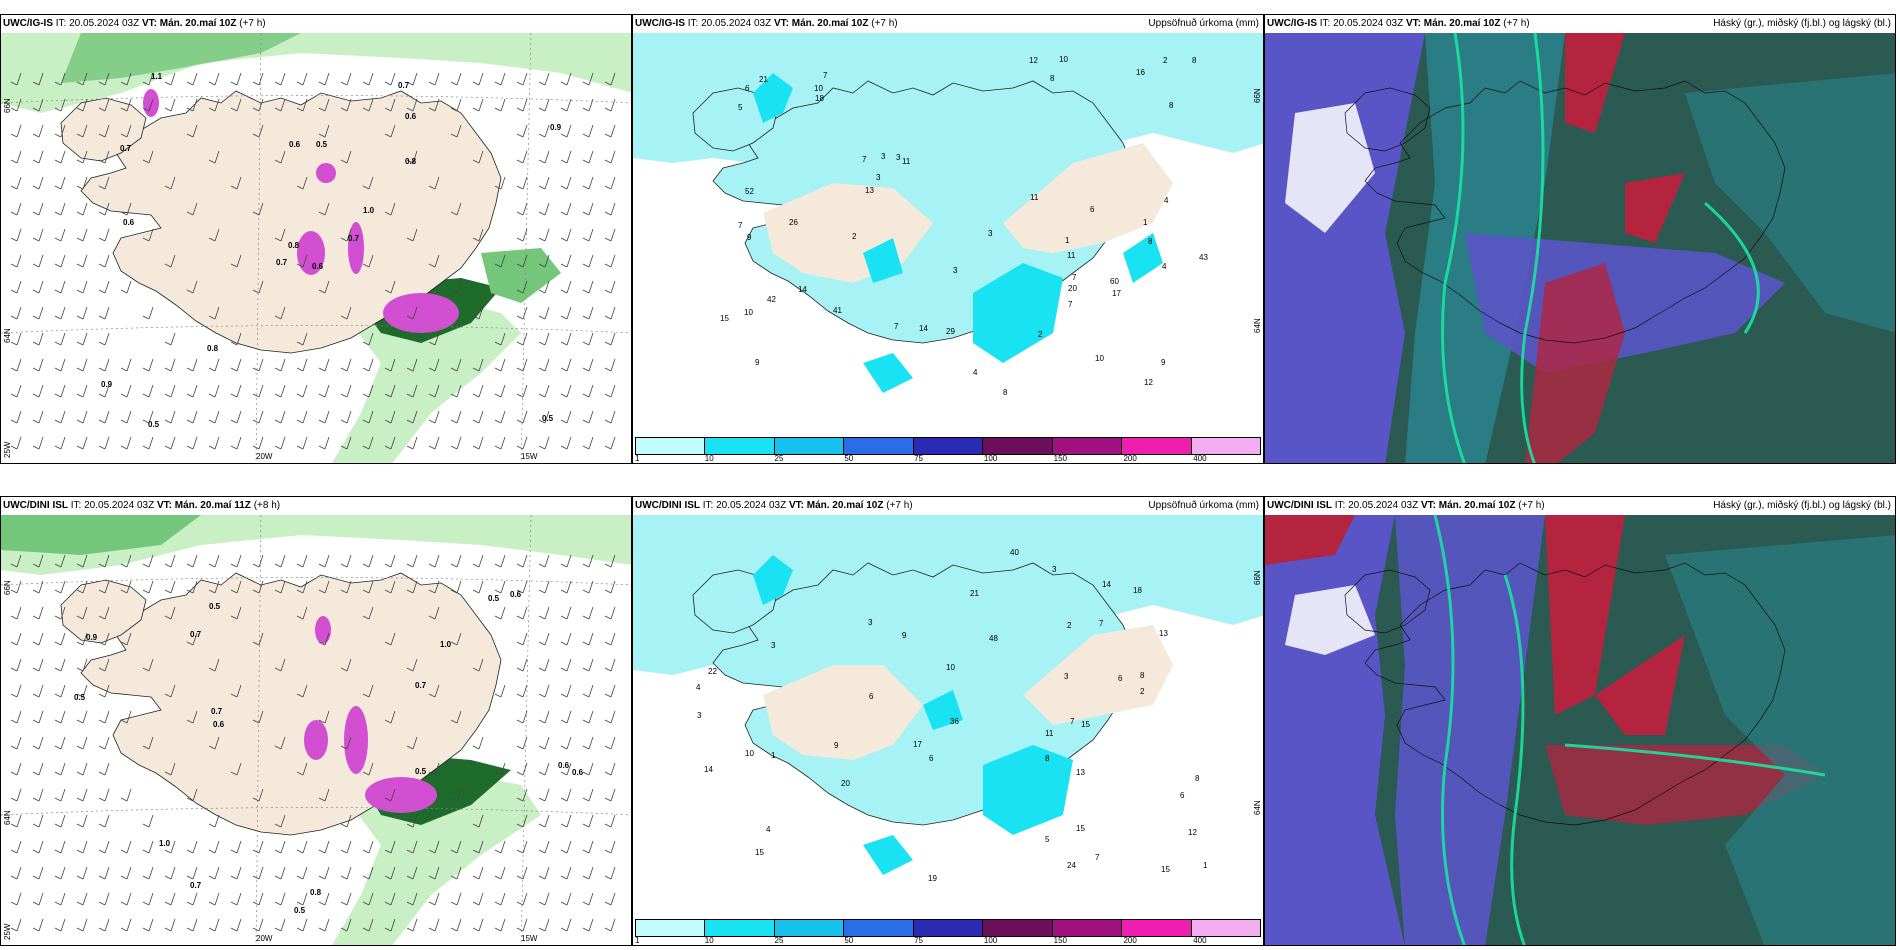  What do you see at coordinates (802, 289) in the screenshot?
I see `value-label: 14` at bounding box center [802, 289].